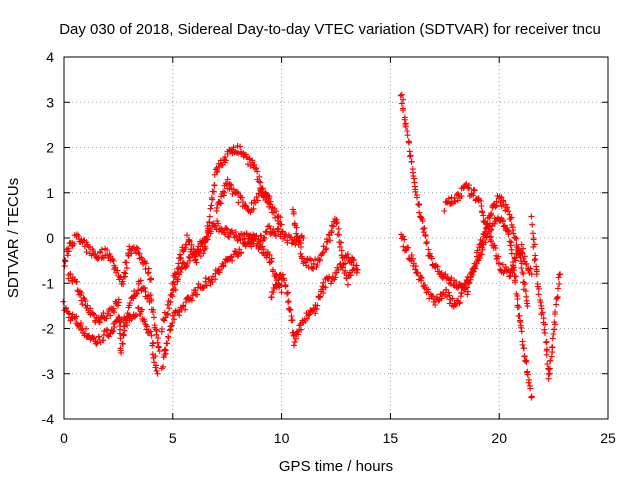  What do you see at coordinates (499, 438) in the screenshot?
I see `x-tick-label: 20` at bounding box center [499, 438].